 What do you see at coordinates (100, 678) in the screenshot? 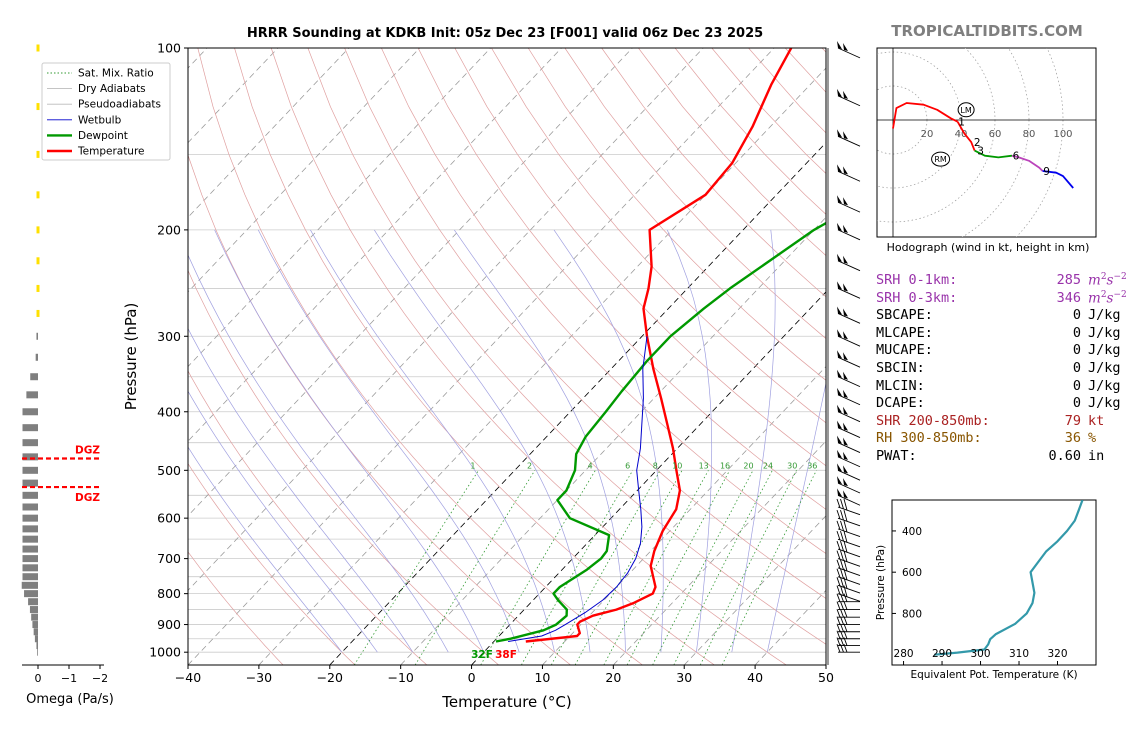
I see `omega-x-tick-label: −2` at bounding box center [100, 678].